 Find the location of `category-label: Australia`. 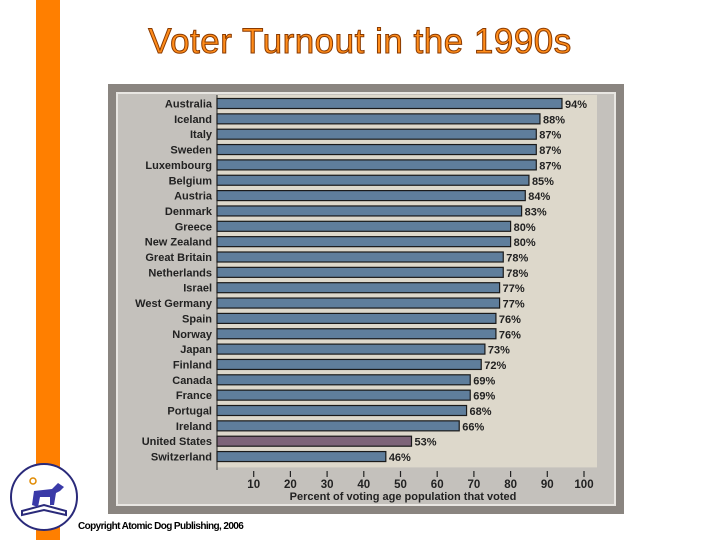

category-label: Australia is located at coordinates (189, 105).